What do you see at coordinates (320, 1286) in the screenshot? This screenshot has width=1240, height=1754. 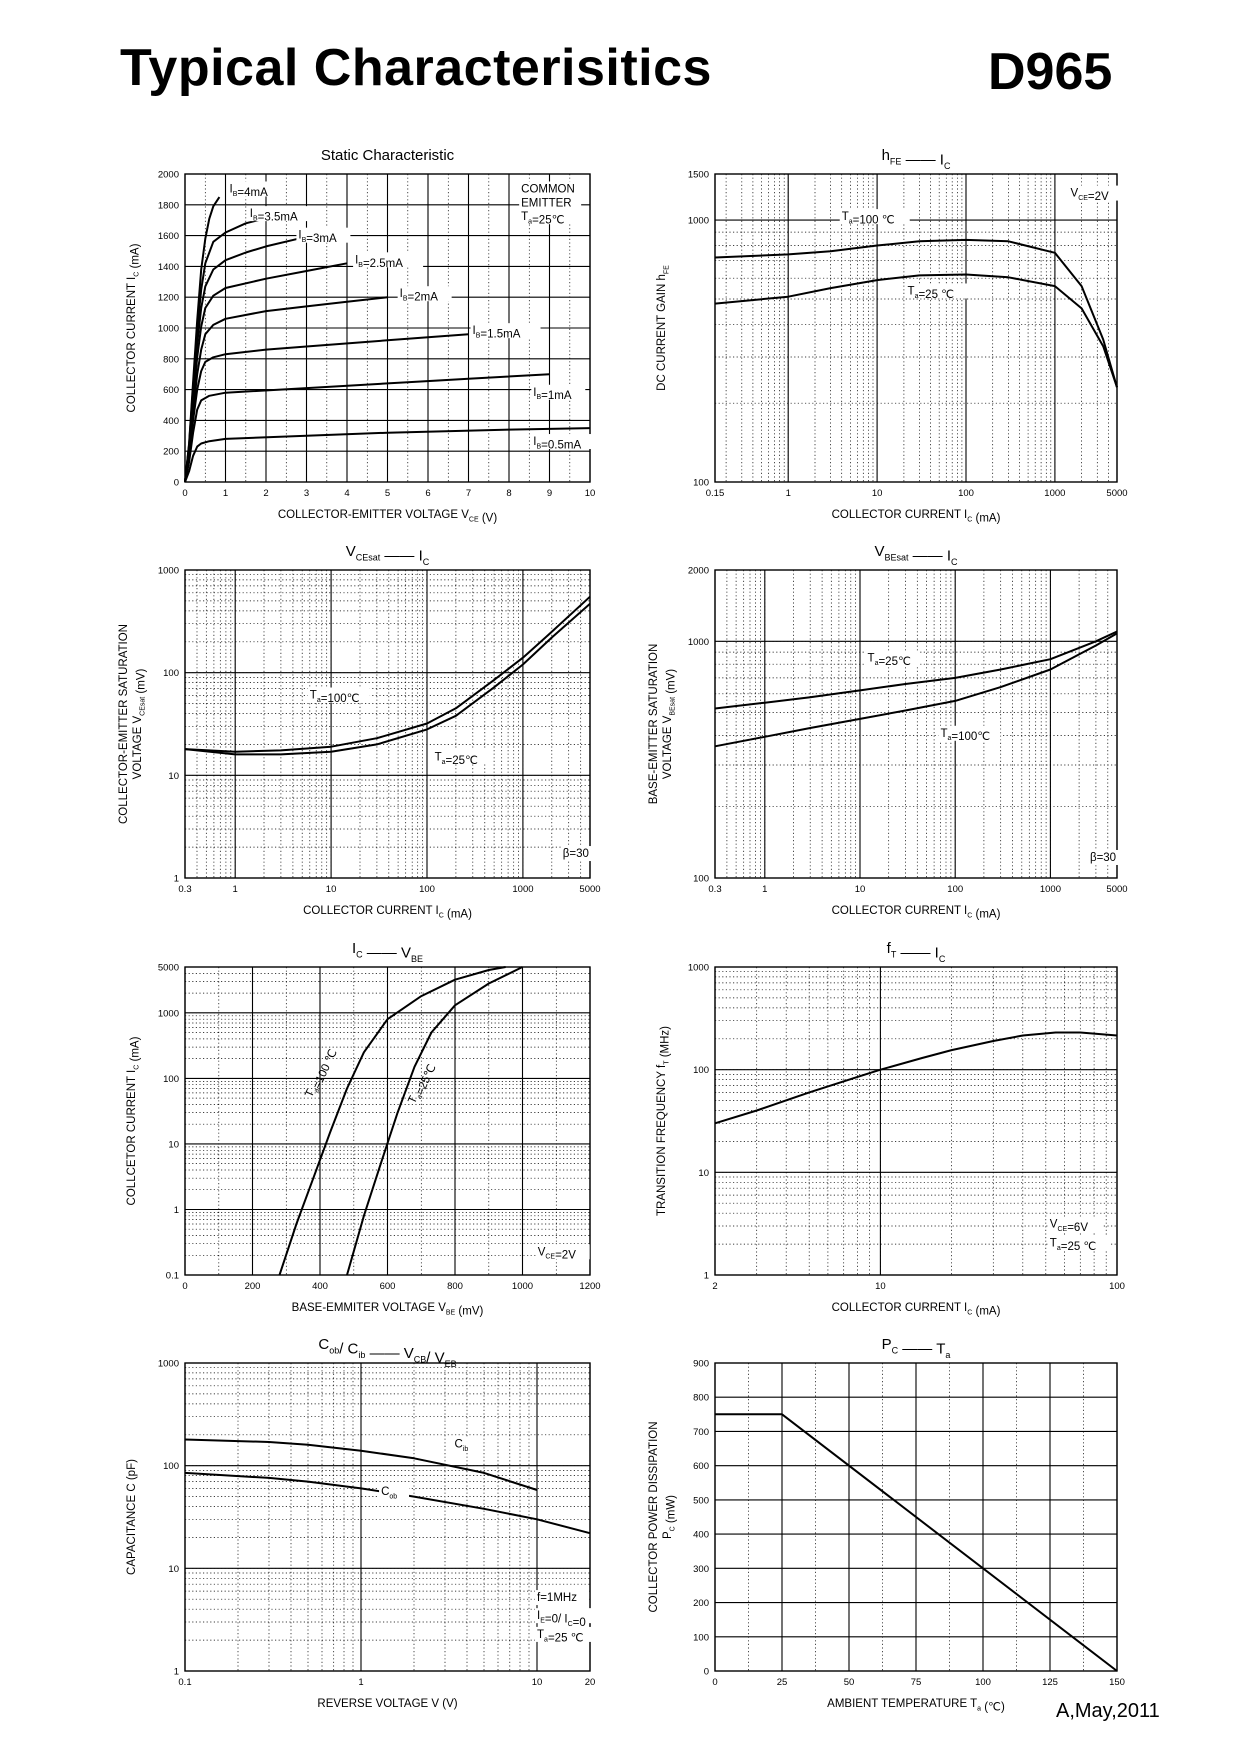 I see `x-tick-label: 400` at bounding box center [320, 1286].